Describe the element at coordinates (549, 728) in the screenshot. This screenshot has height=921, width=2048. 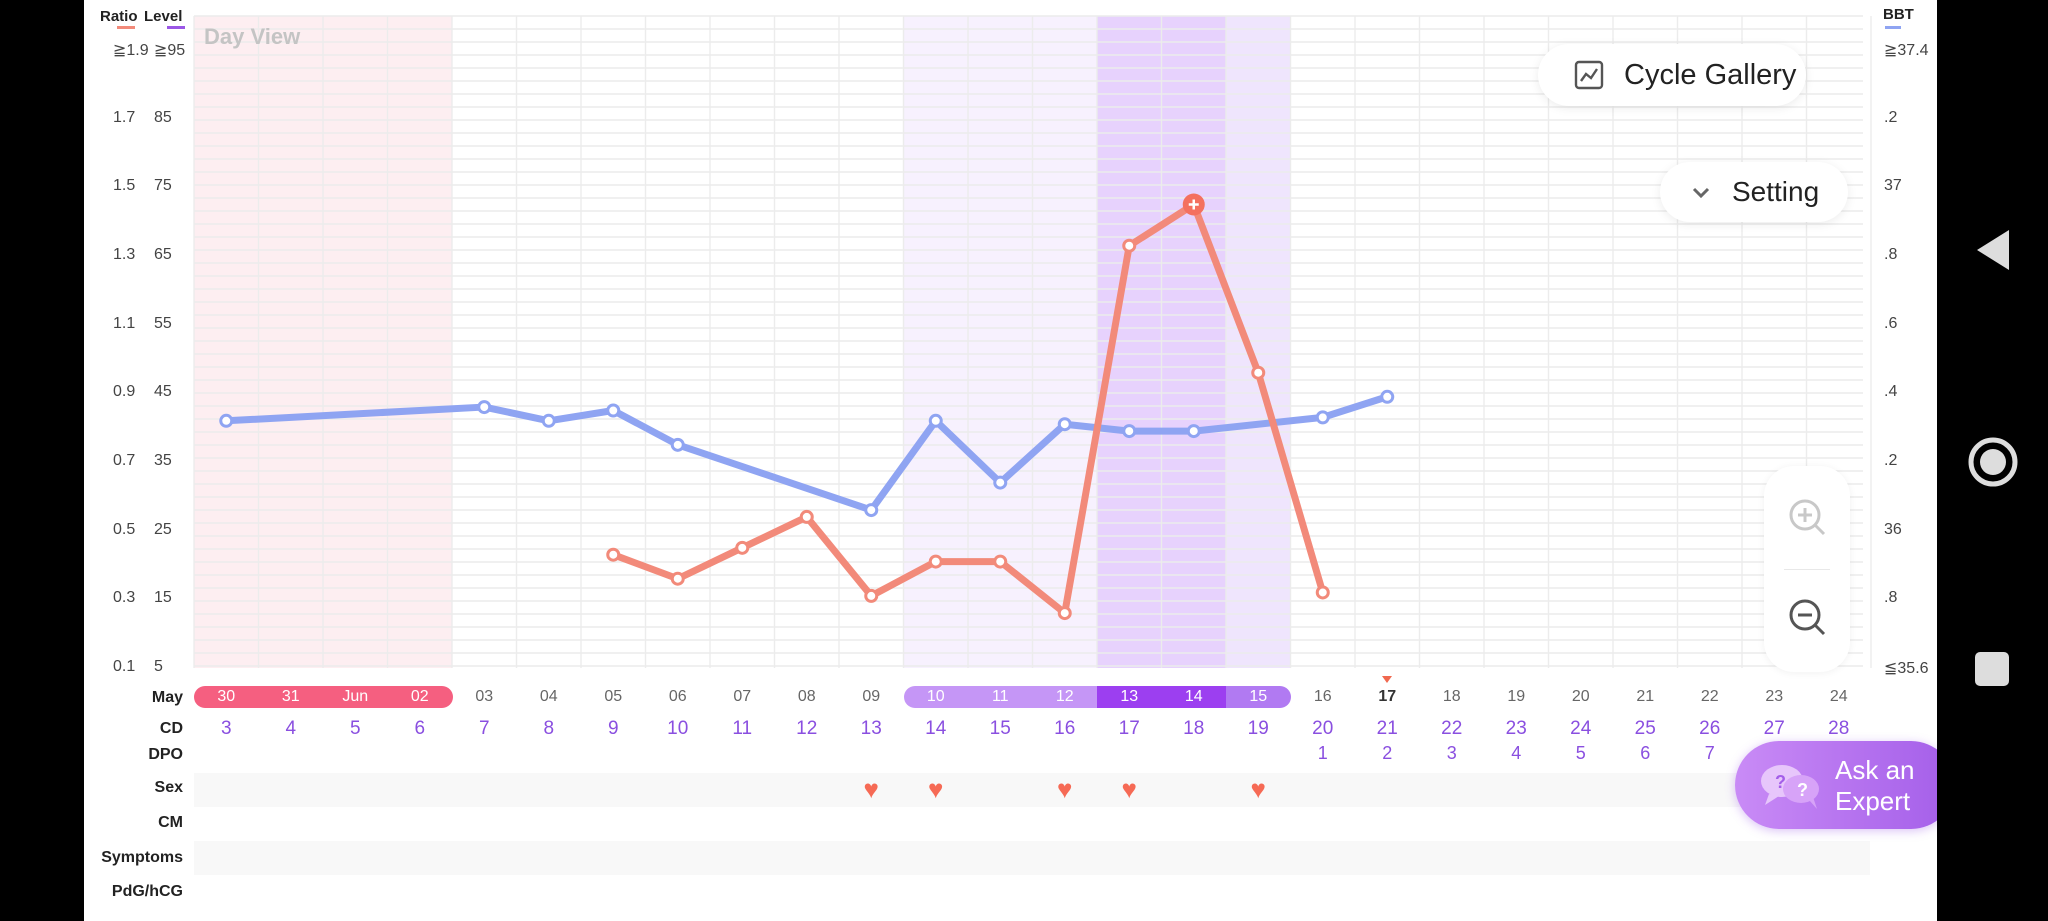
I see `cycle-day-label: 8` at that location.